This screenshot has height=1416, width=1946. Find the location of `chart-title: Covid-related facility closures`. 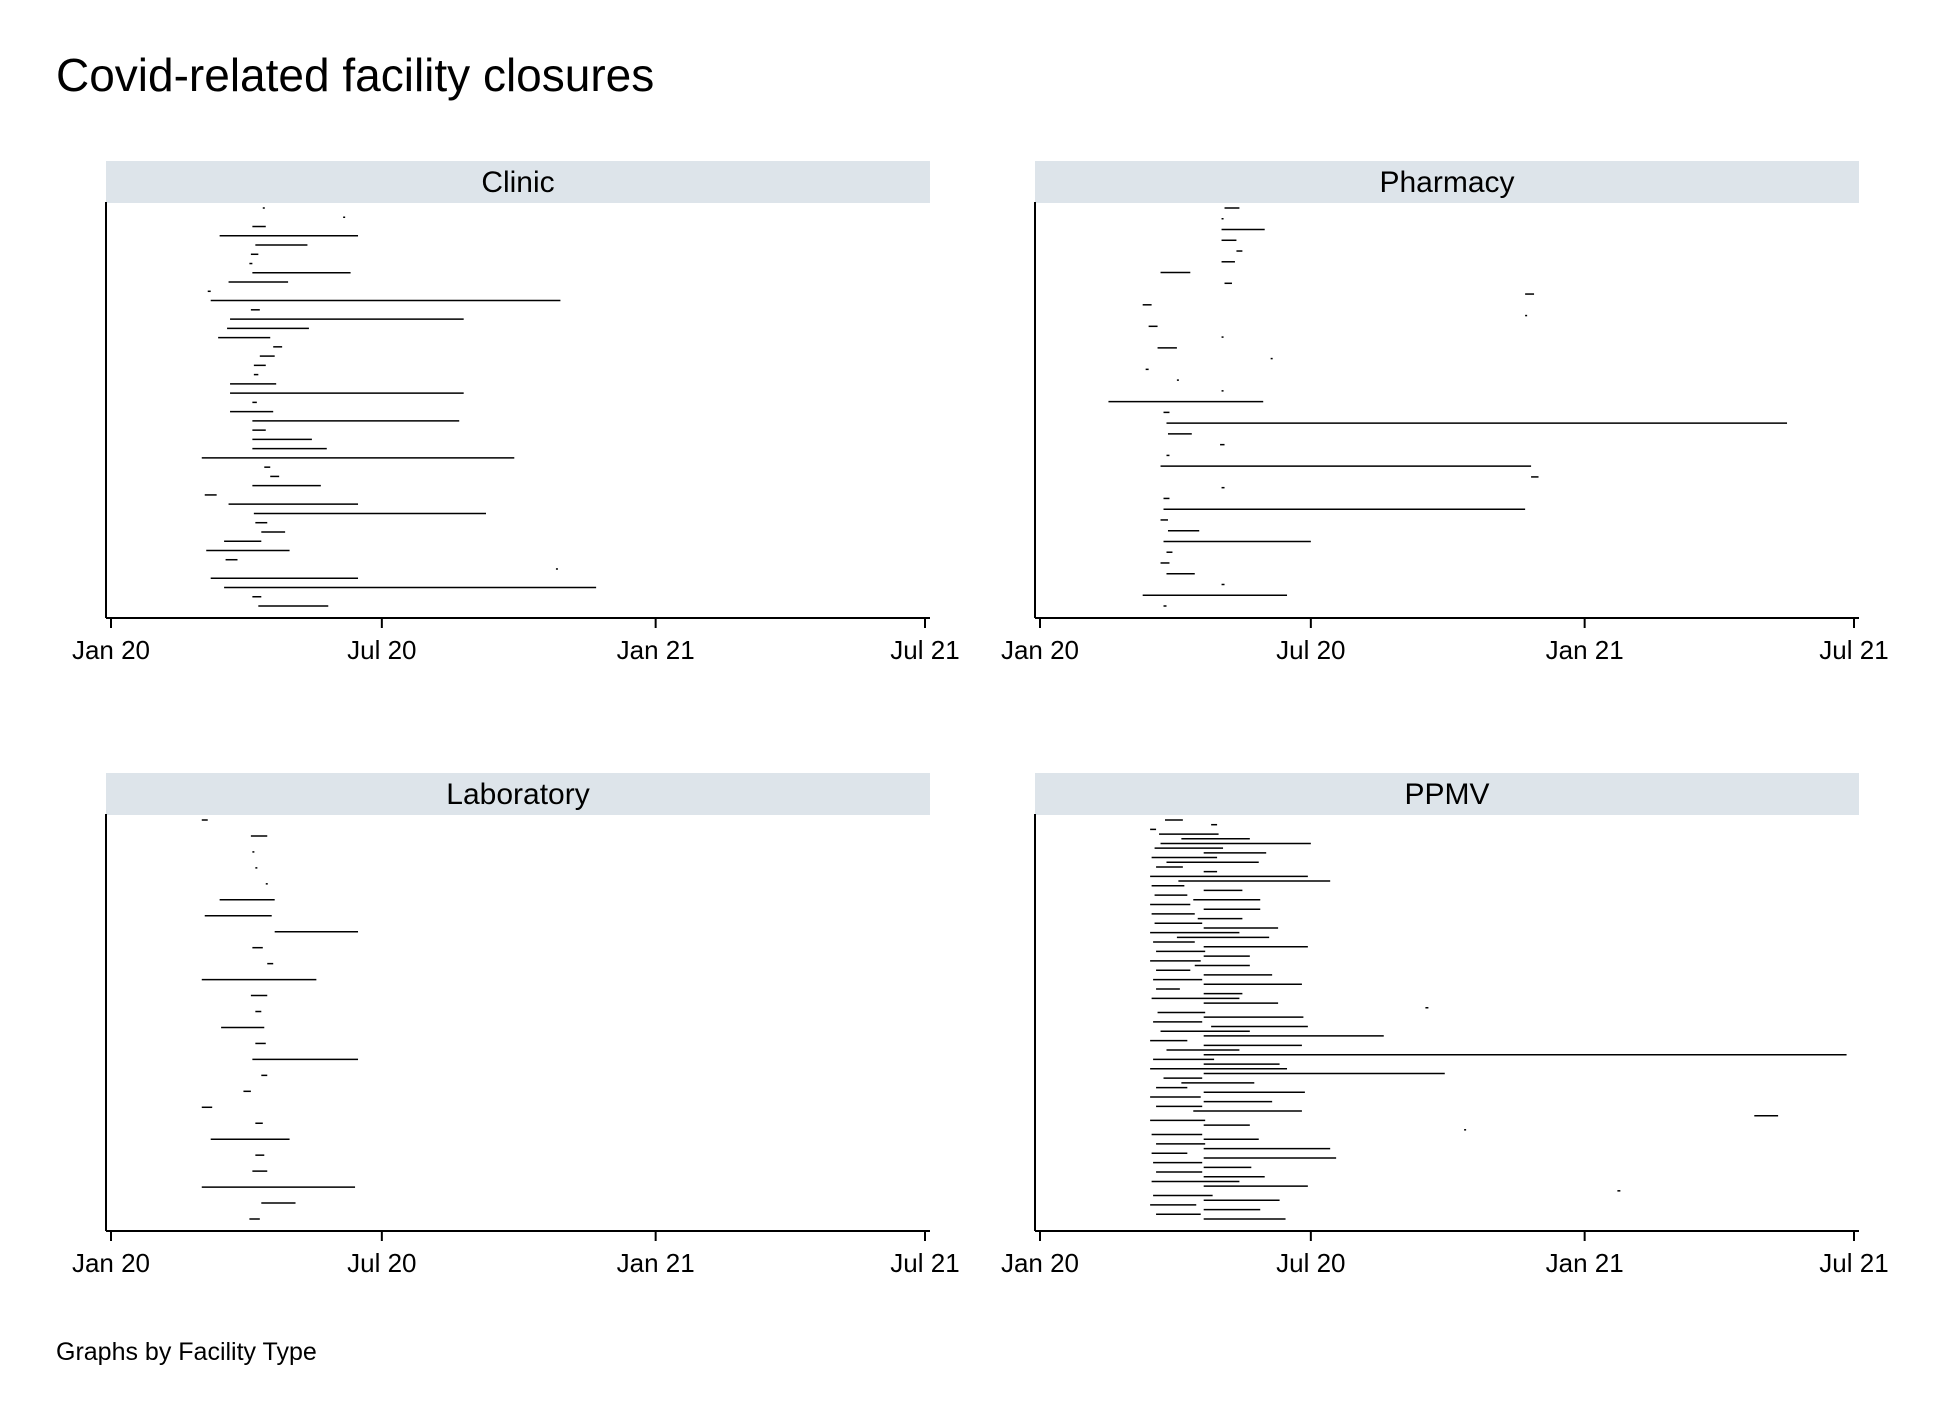

chart-title: Covid-related facility closures is located at coordinates (355, 75).